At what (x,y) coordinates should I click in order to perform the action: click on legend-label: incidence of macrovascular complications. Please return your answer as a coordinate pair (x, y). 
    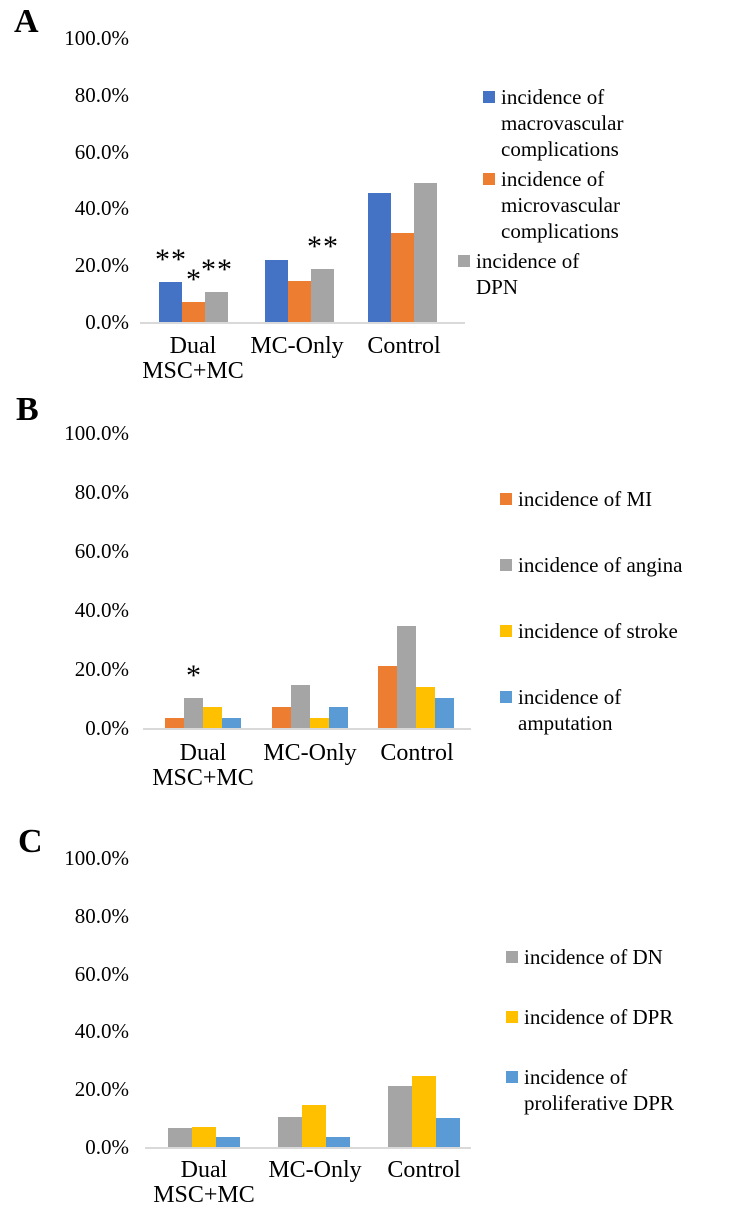
    Looking at the image, I should click on (562, 123).